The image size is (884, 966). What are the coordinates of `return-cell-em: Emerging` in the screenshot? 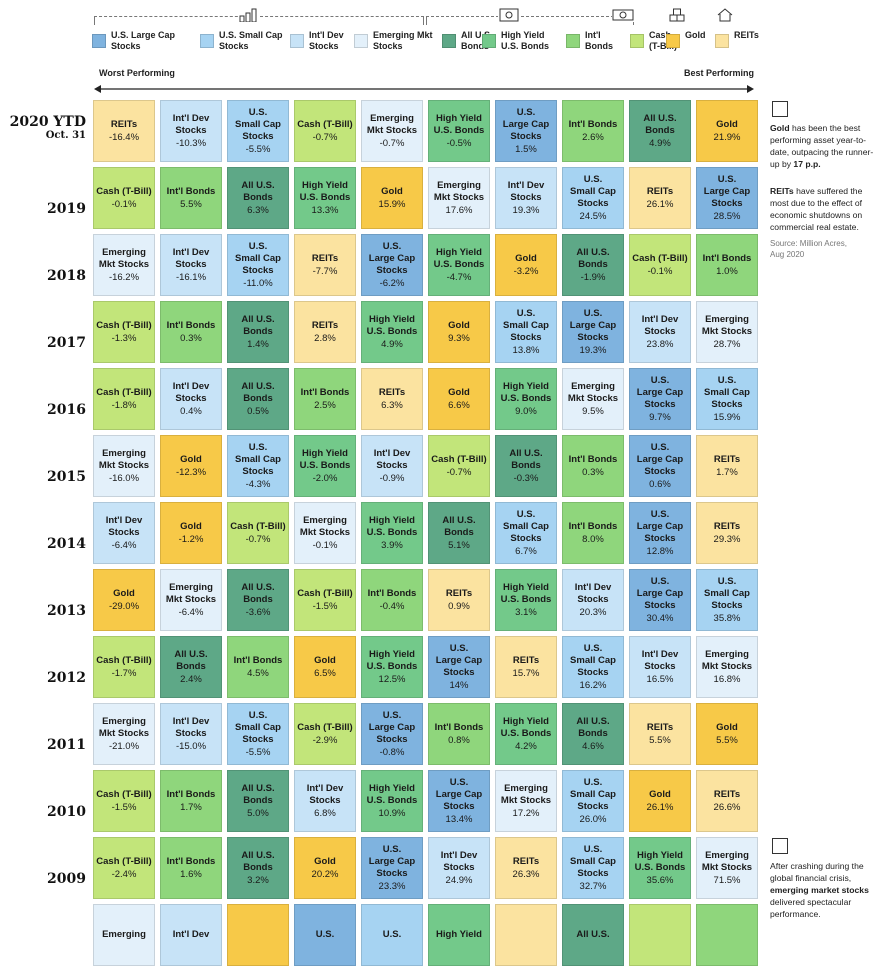 It's located at (124, 935).